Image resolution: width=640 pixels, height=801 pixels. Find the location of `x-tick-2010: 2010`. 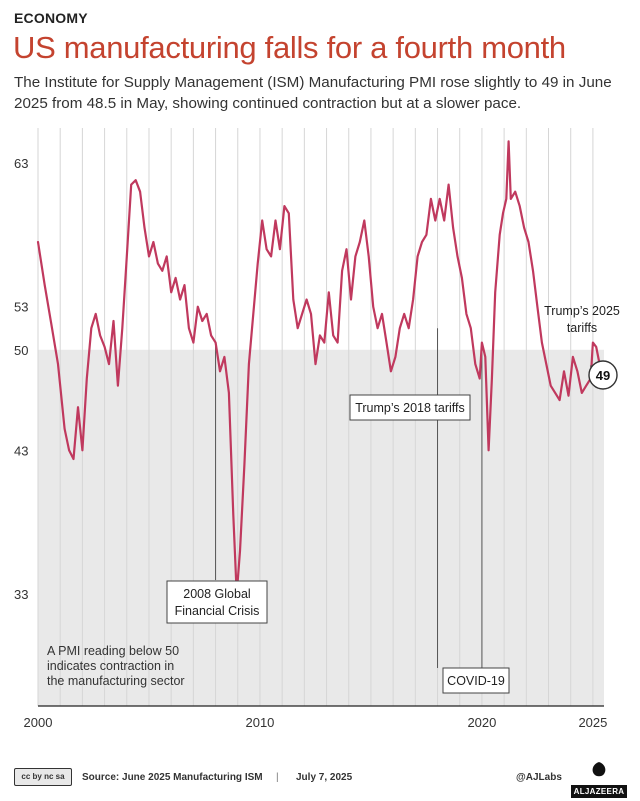

x-tick-2010: 2010 is located at coordinates (259, 722).